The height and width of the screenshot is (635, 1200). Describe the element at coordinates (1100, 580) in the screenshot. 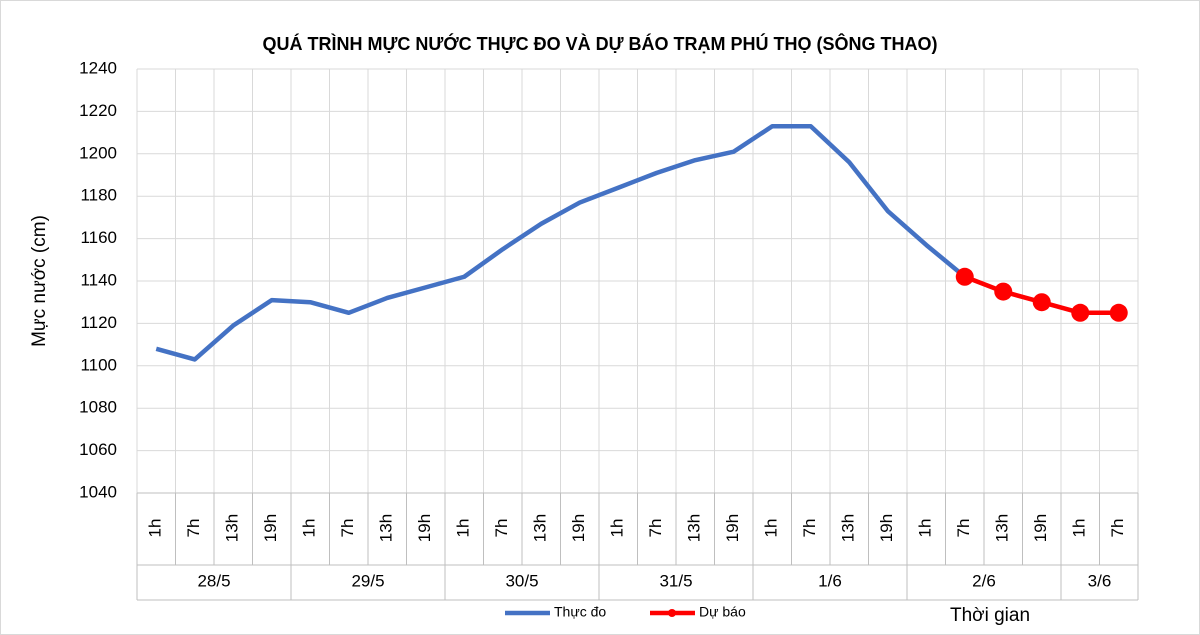

I see `x-group-label: 3/6` at that location.